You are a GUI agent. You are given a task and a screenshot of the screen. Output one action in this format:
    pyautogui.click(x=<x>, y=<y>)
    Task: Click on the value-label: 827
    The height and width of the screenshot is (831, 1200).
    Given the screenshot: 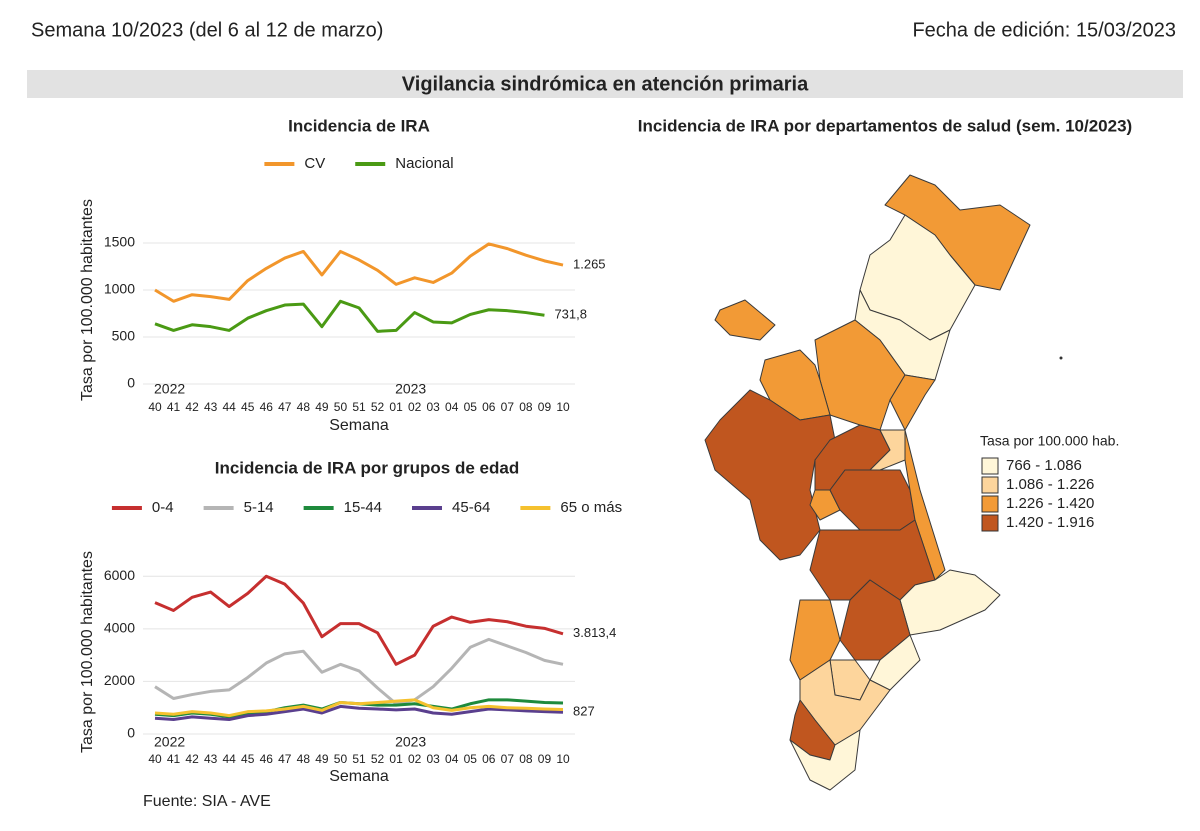 What is the action you would take?
    pyautogui.click(x=584, y=711)
    